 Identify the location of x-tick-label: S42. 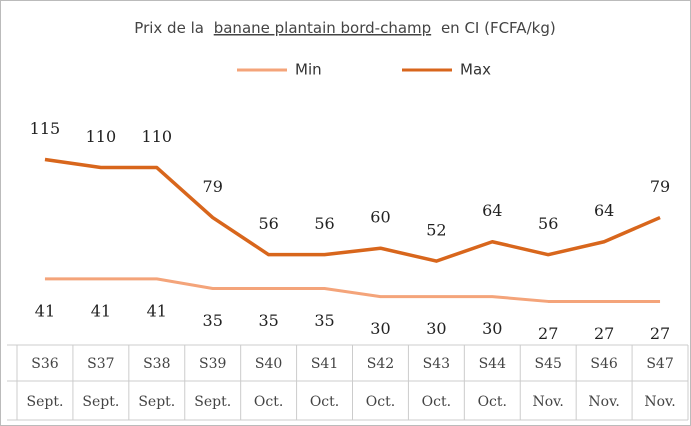
(380, 364).